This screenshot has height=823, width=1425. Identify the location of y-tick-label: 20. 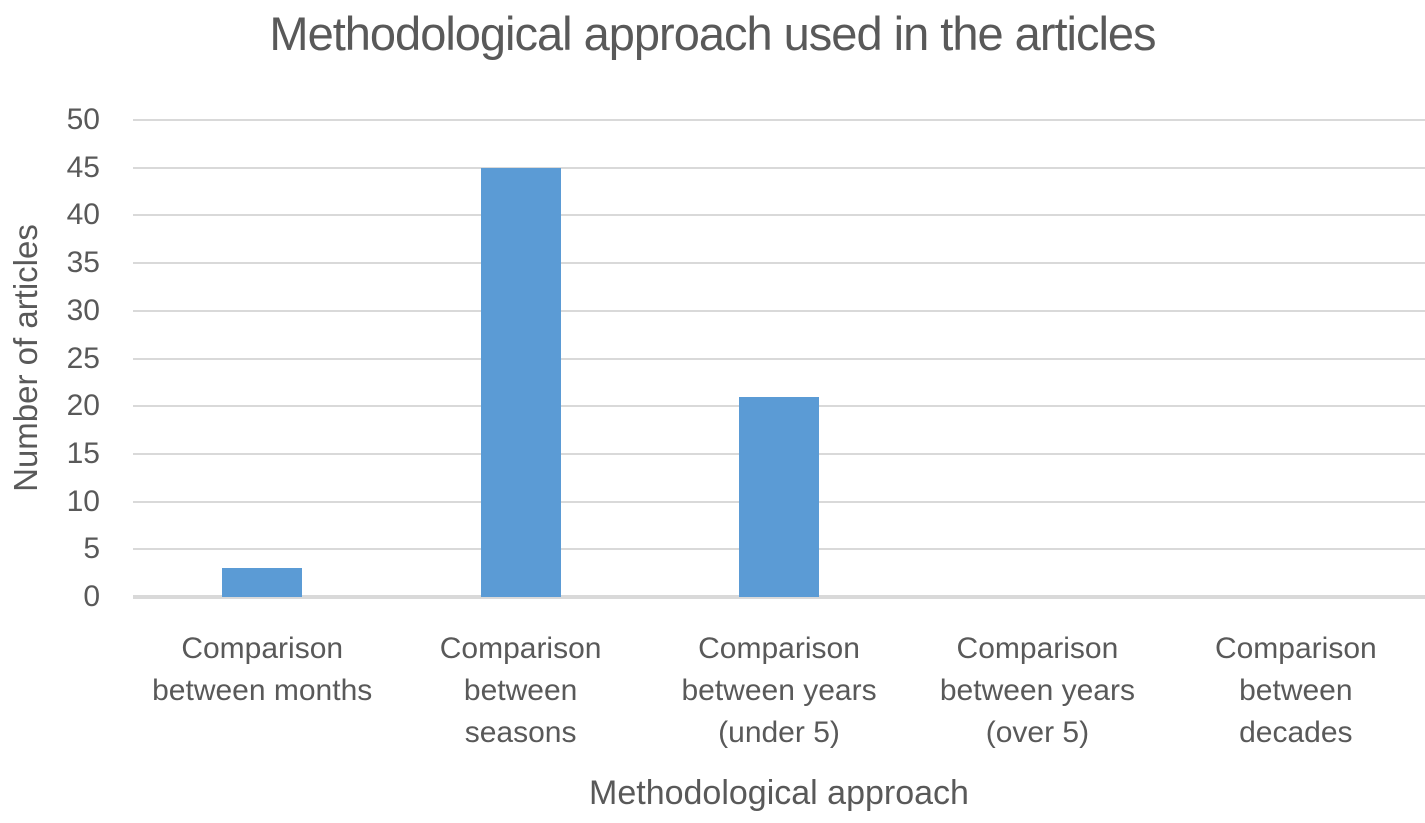
(83, 406).